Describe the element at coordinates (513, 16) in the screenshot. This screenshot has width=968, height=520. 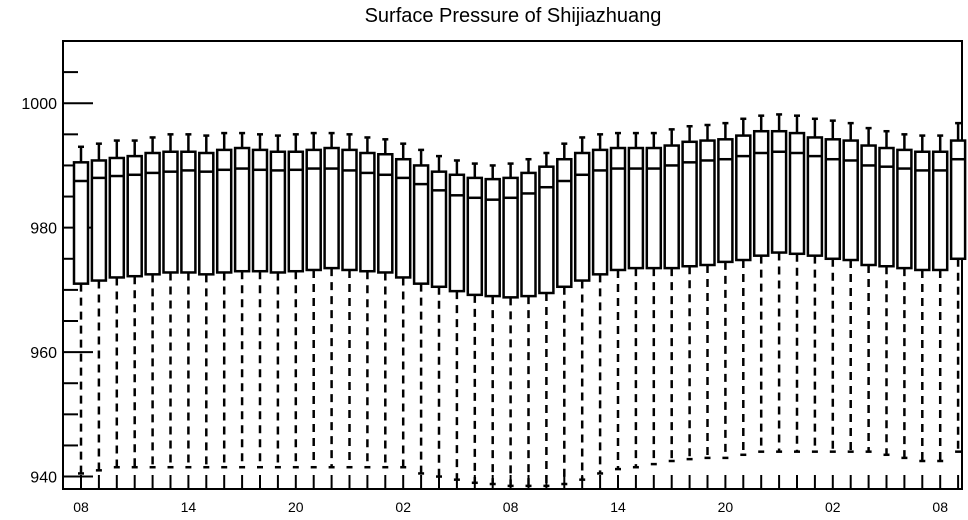
I see `chart-title: Surface Pressure of Shijiazhuang` at that location.